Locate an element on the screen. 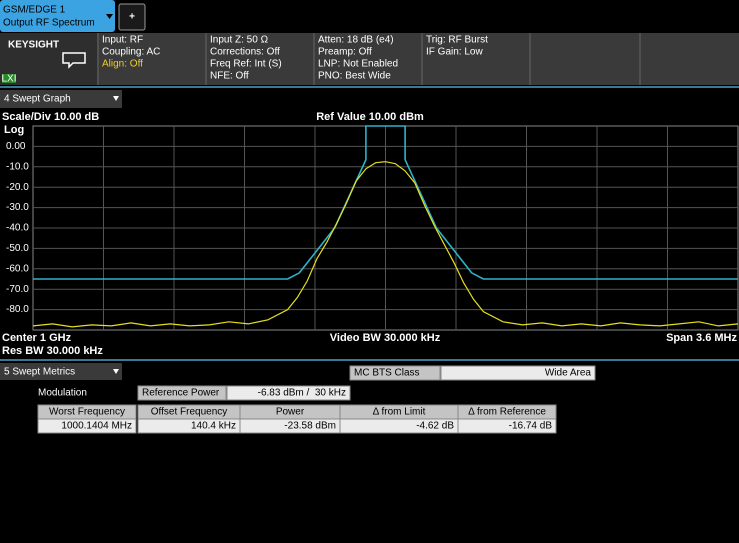 This screenshot has width=739, height=543. status-text: LNP: Not Enabled is located at coordinates (358, 64).